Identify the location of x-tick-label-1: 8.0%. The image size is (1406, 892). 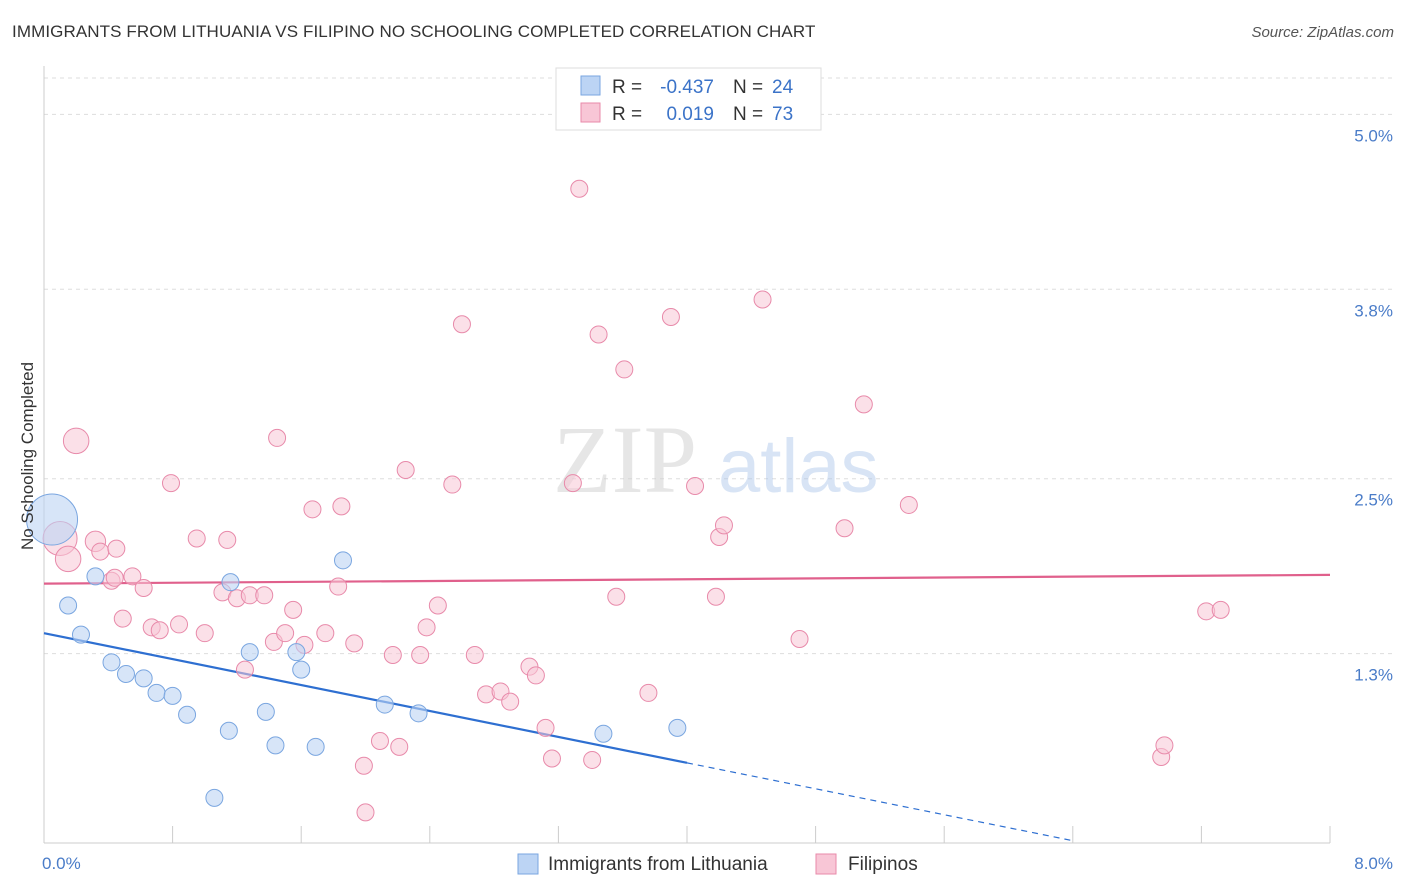
(1373, 863).